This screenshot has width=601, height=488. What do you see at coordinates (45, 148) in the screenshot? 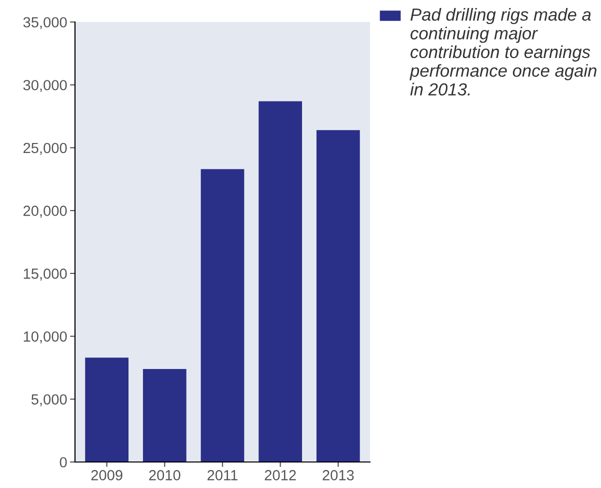
I see `y-tick-label: 25,000` at bounding box center [45, 148].